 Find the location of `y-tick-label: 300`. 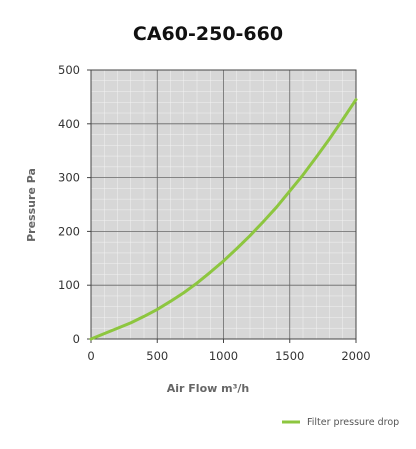

y-tick-label: 300 is located at coordinates (69, 178).